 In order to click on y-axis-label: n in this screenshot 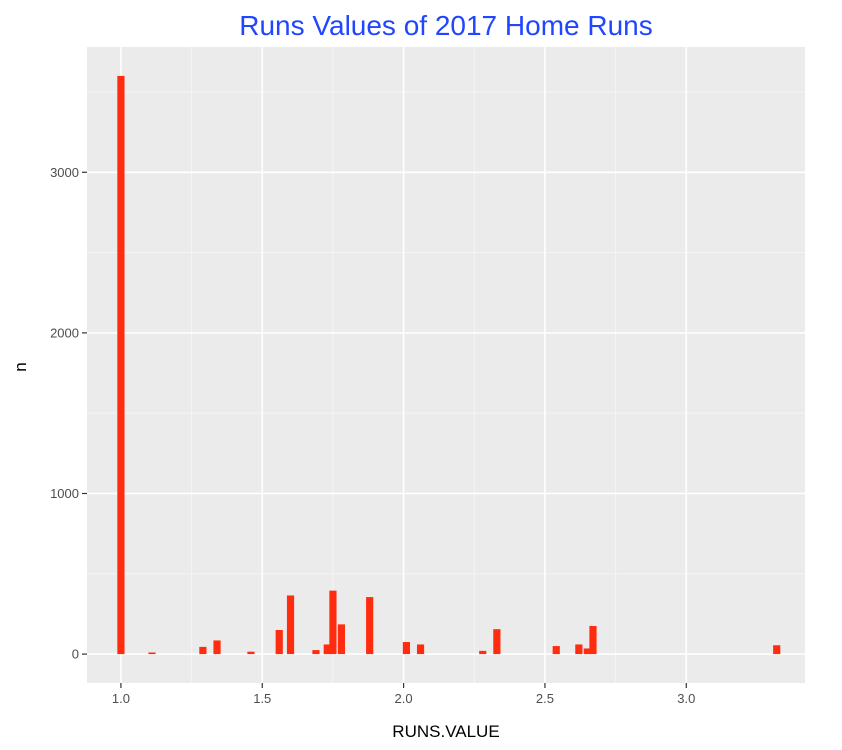, I will do `click(20, 366)`.